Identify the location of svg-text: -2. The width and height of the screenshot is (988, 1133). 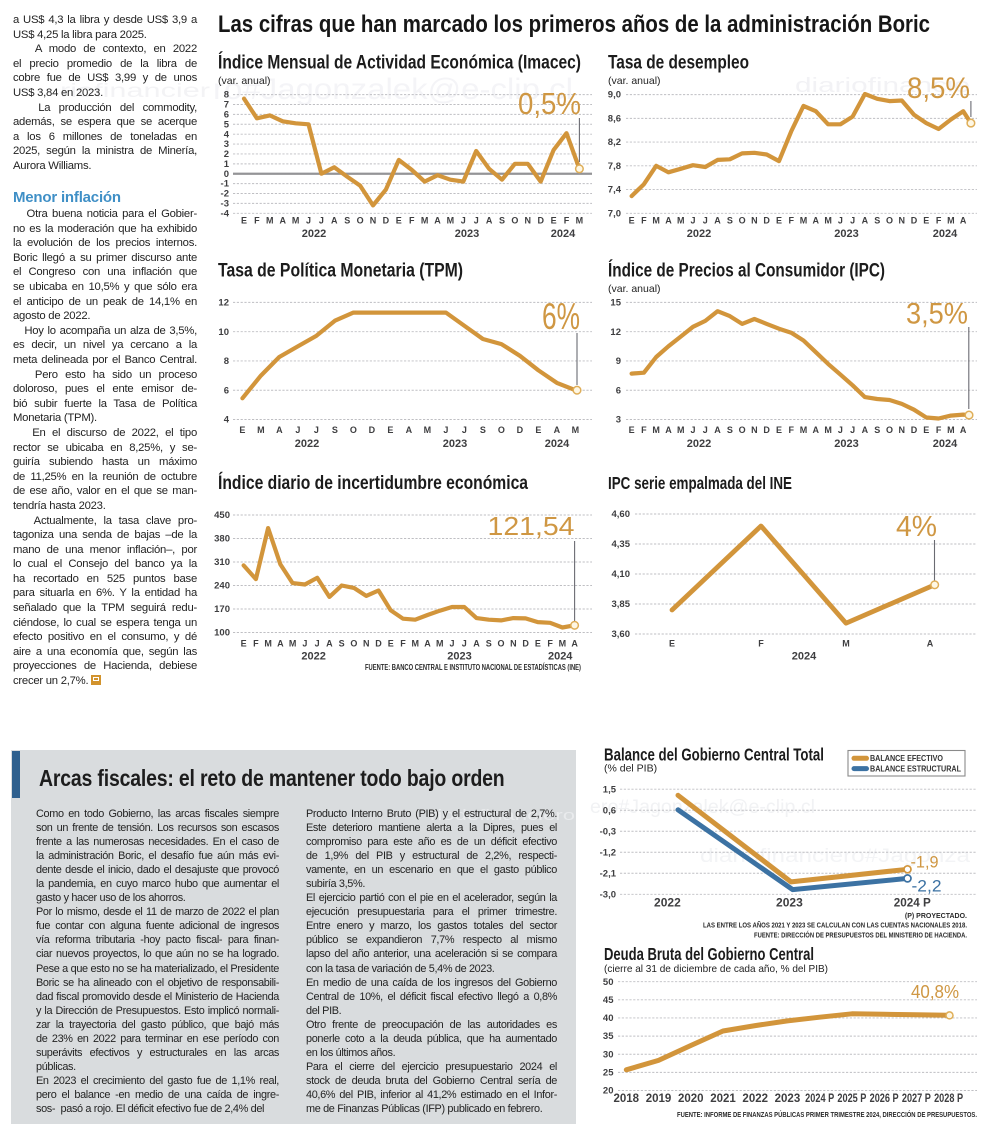
(225, 194).